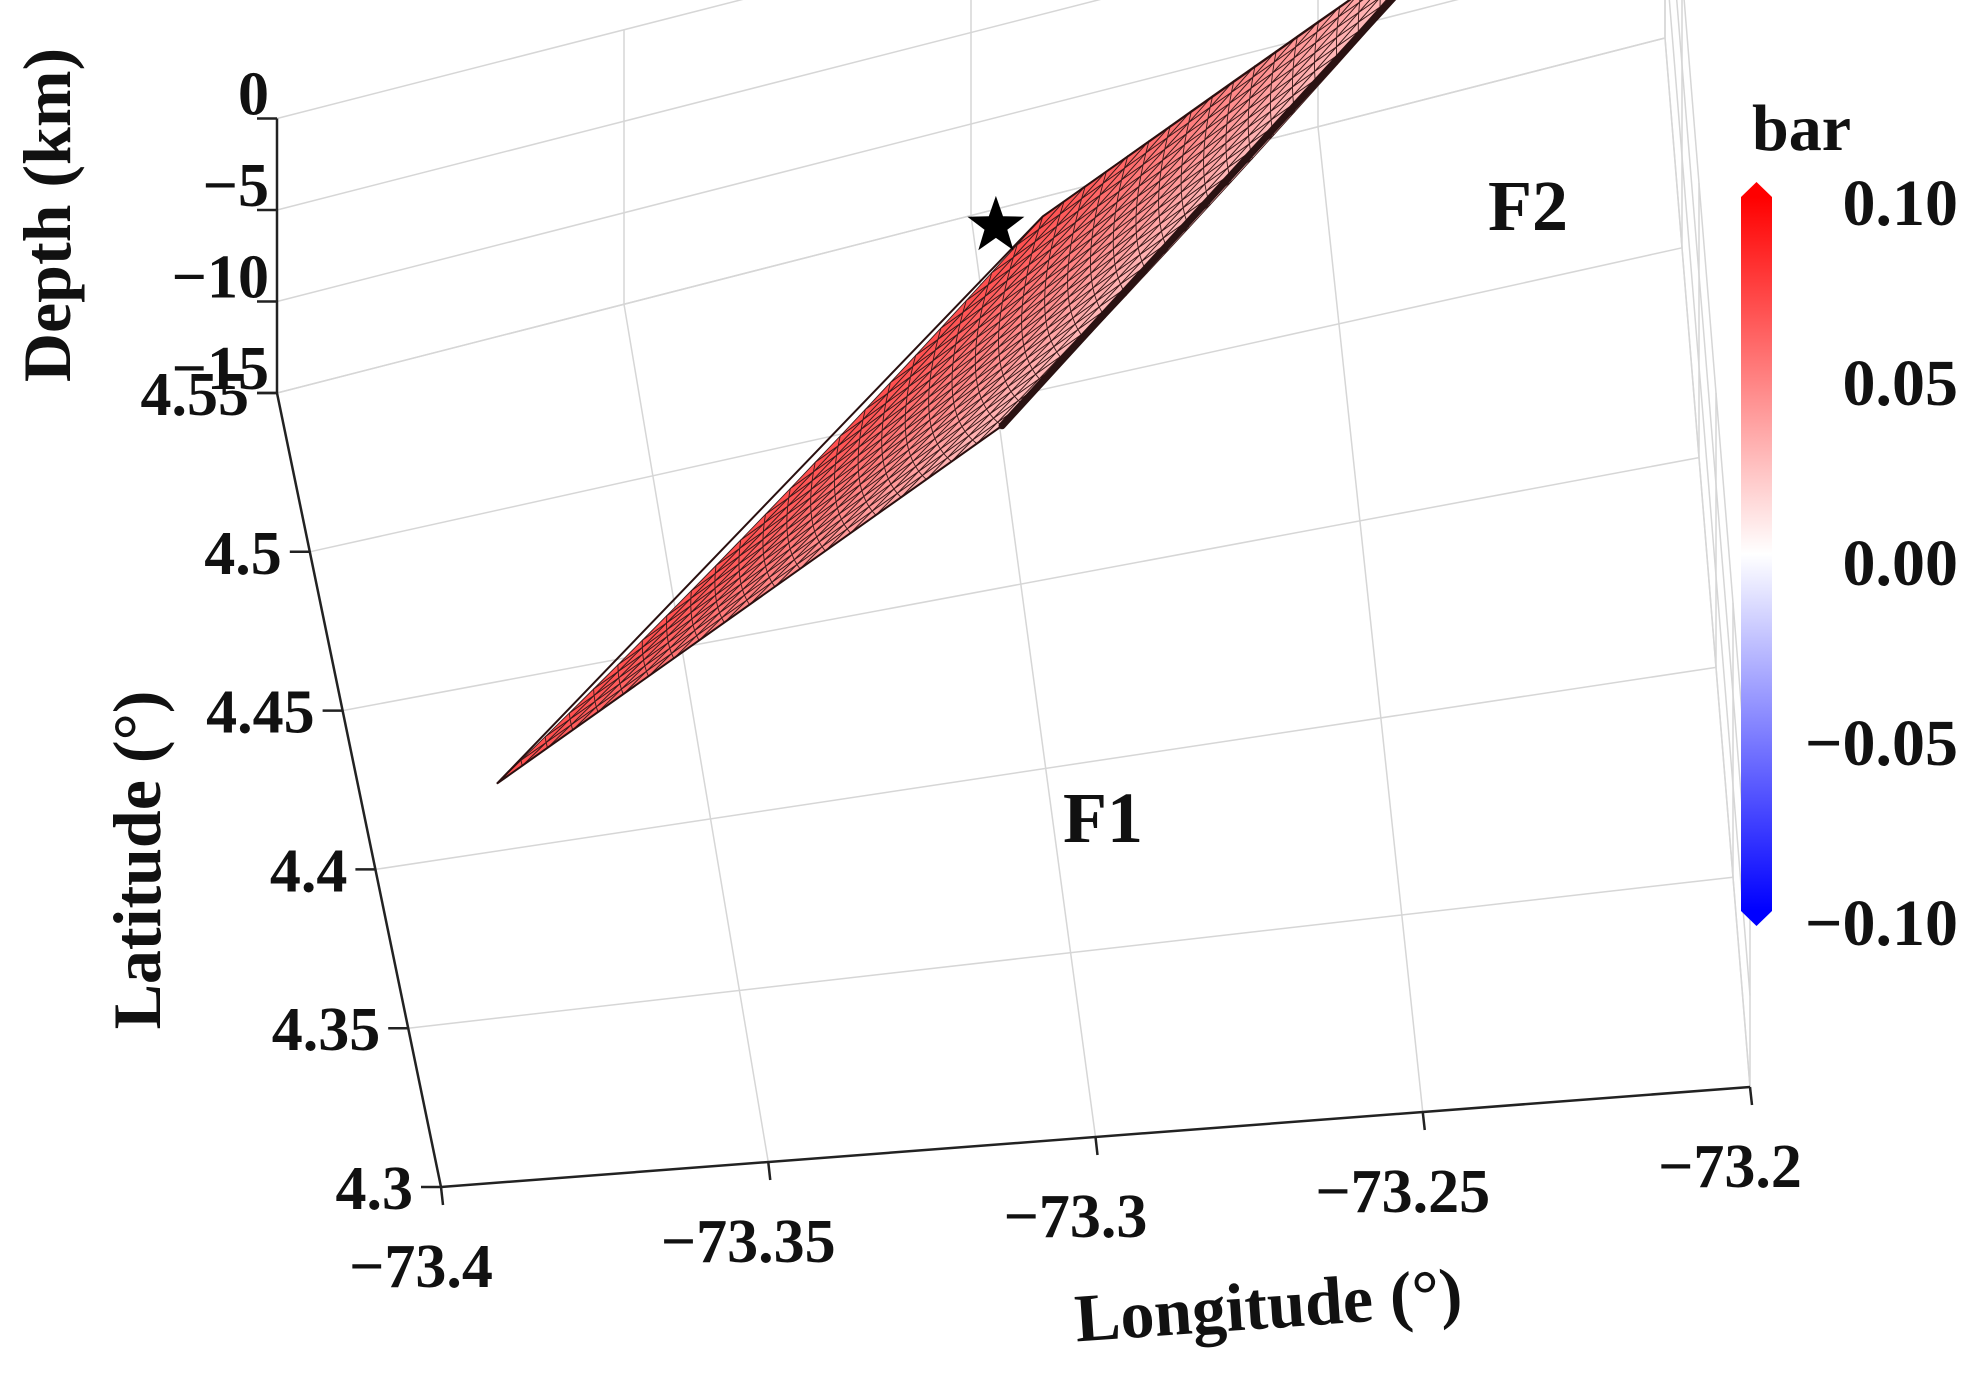  I want to click on surface-cell, so click(1368, 6).